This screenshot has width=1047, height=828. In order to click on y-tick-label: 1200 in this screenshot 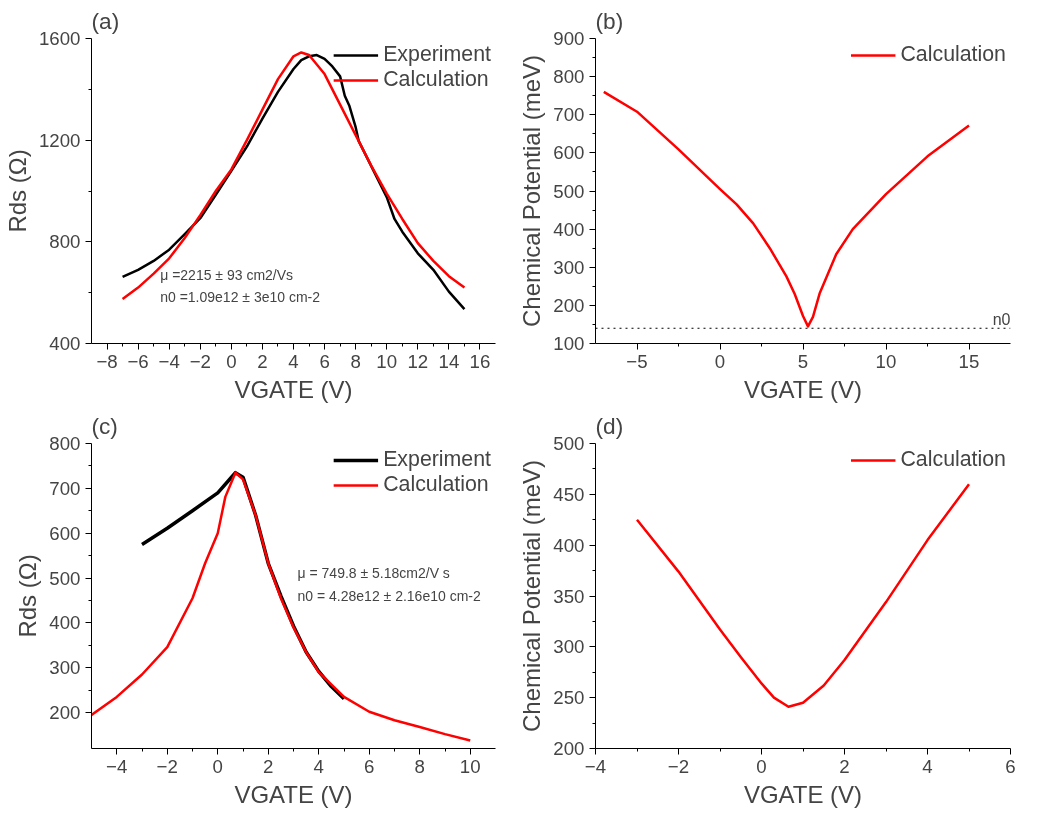, I will do `click(60, 140)`.